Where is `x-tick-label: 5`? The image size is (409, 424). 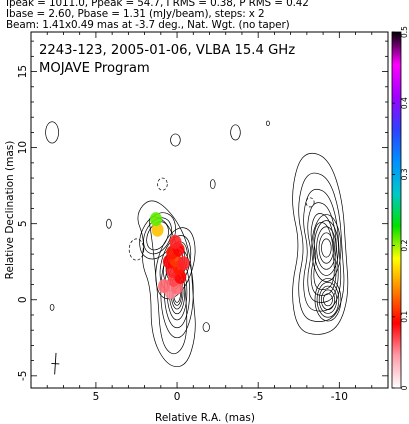 x-tick-label: 5 is located at coordinates (96, 397).